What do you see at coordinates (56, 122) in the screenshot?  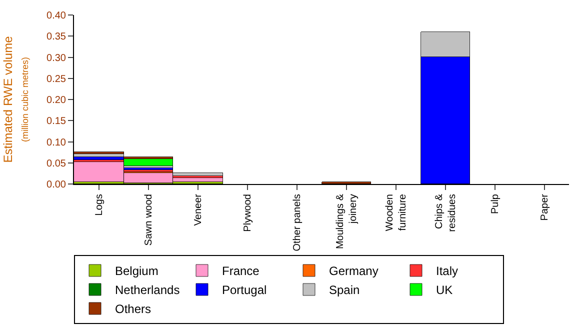 I see `y-tick-label: 0.15` at bounding box center [56, 122].